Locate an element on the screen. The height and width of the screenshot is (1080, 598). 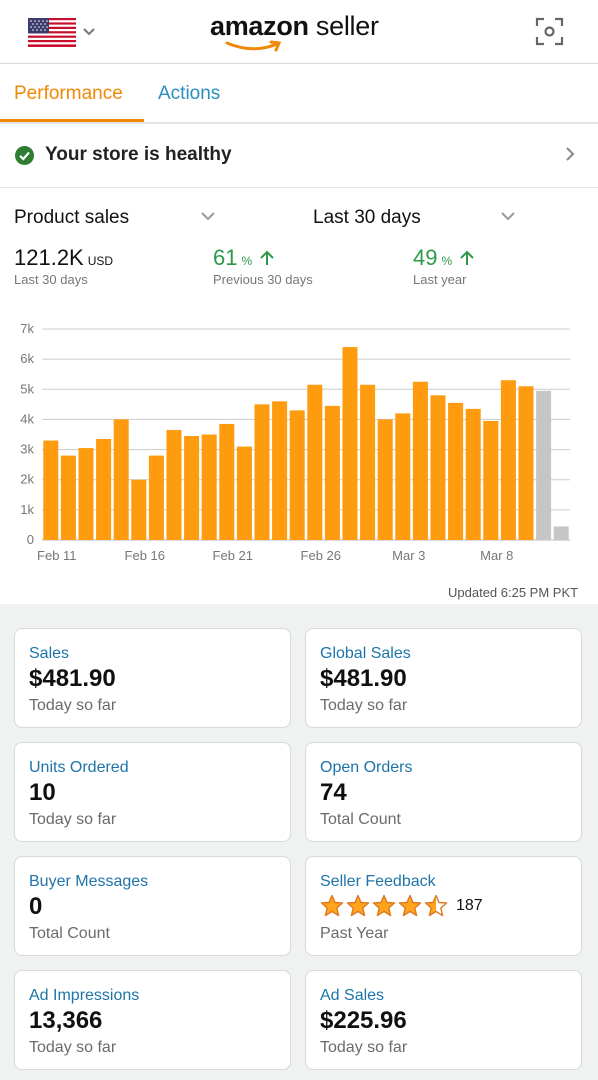
star-rating: 187 is located at coordinates (401, 906).